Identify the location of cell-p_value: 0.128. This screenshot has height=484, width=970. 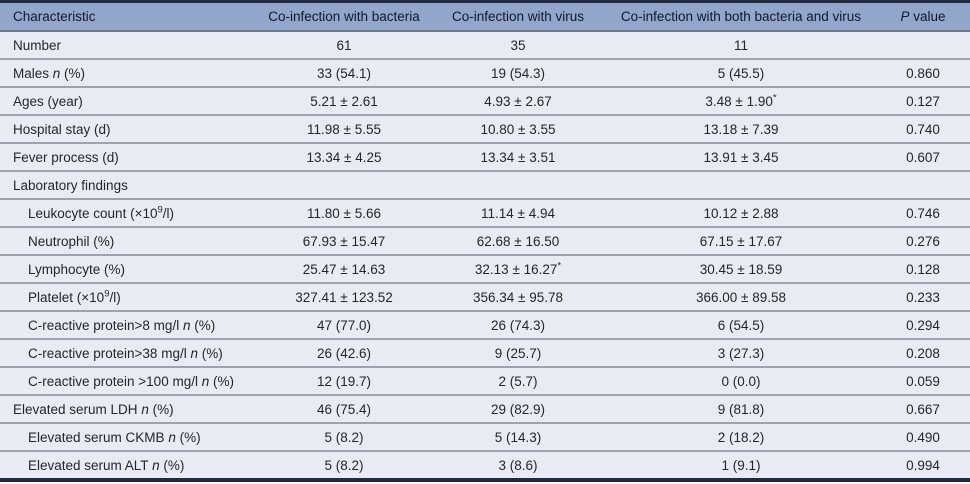
(923, 268).